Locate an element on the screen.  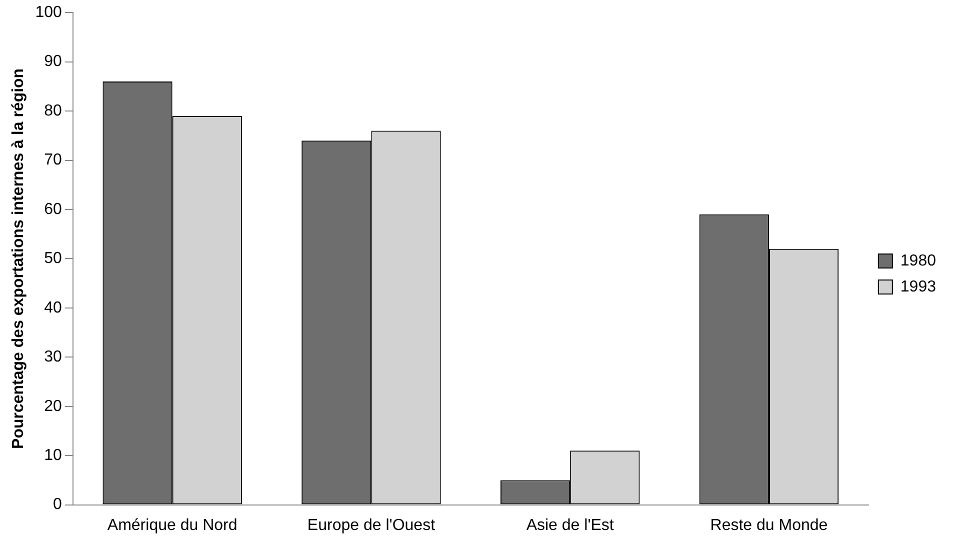
x-tick-label: Europe de l'Ouest is located at coordinates (371, 525).